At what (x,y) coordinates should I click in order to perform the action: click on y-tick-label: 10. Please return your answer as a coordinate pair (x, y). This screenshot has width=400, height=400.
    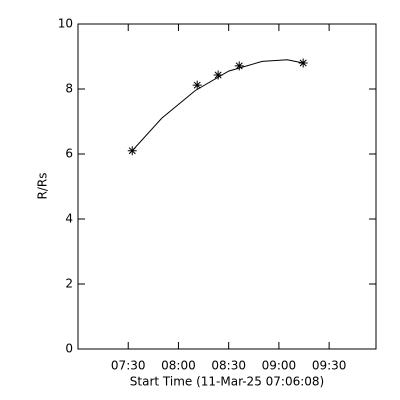
    Looking at the image, I should click on (65, 24).